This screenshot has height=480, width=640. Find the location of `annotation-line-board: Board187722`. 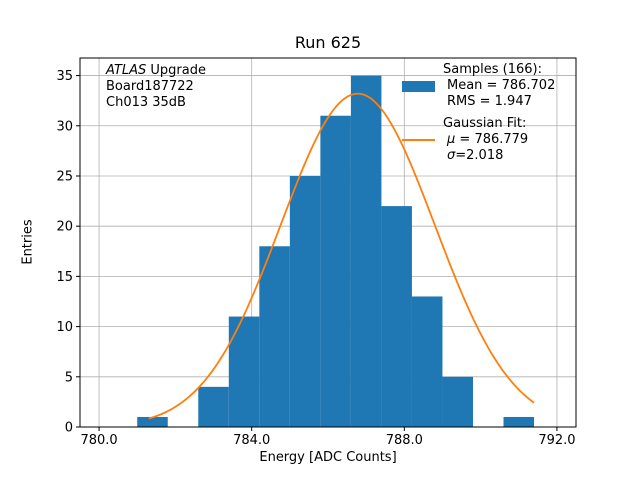

annotation-line-board: Board187722 is located at coordinates (150, 86).